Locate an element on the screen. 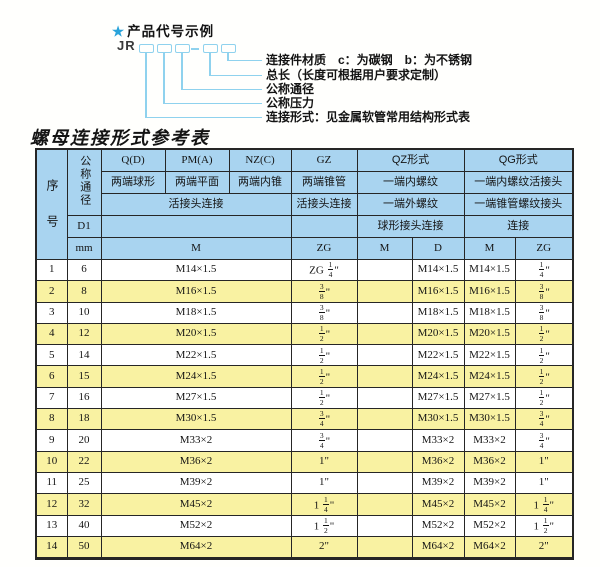 The image size is (600, 567). header-seq: 序号 is located at coordinates (51, 204).